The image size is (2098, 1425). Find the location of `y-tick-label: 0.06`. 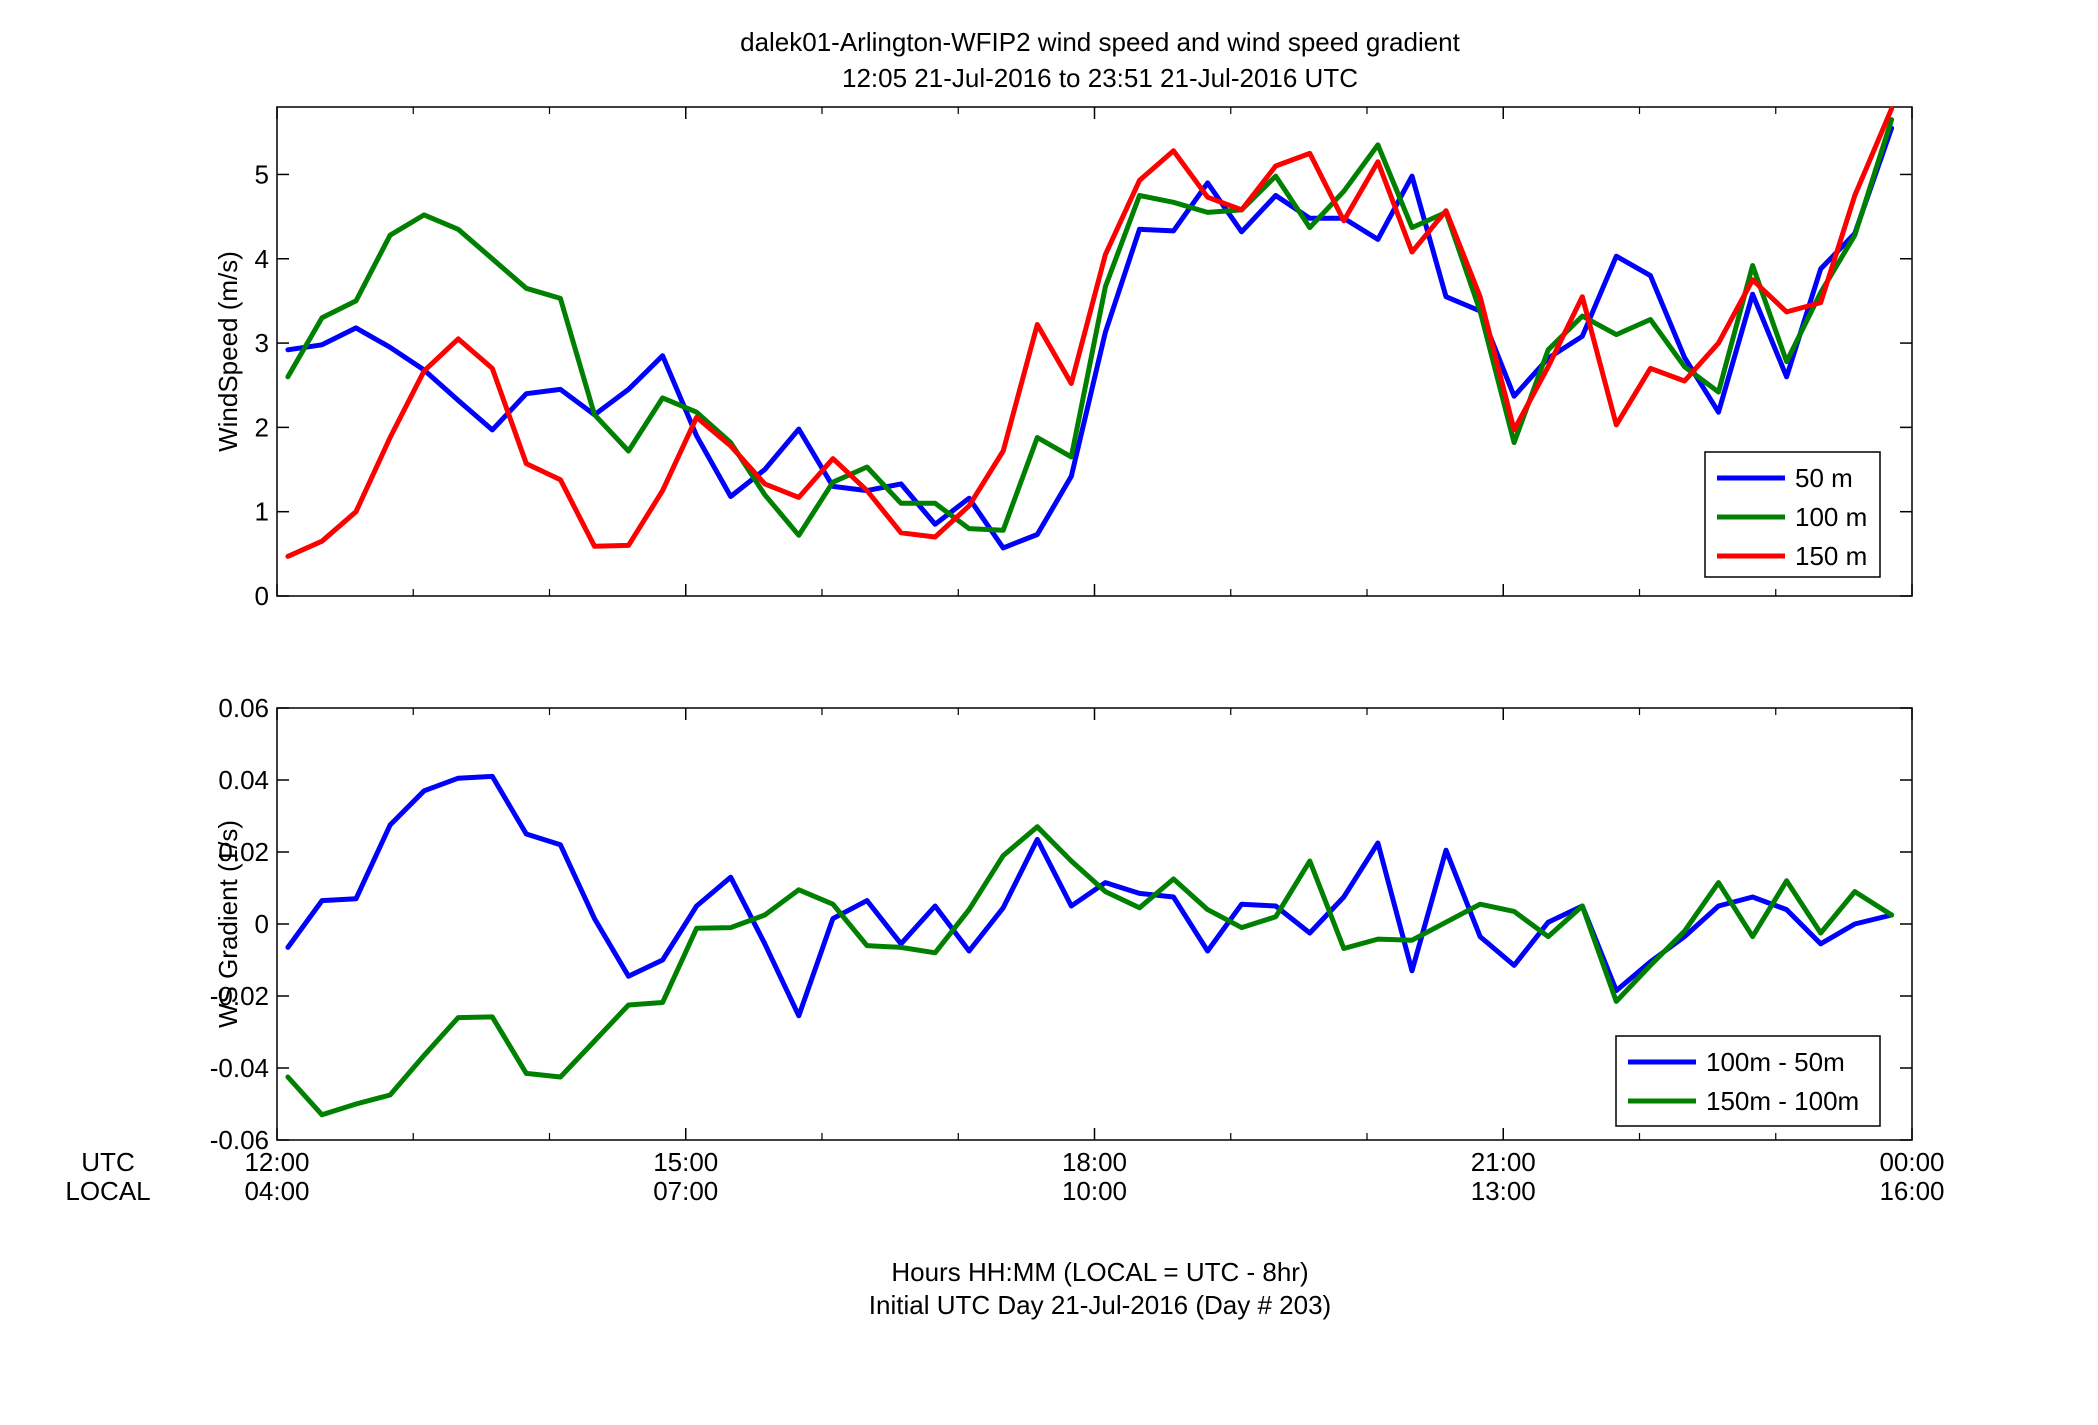

y-tick-label: 0.06 is located at coordinates (243, 708).